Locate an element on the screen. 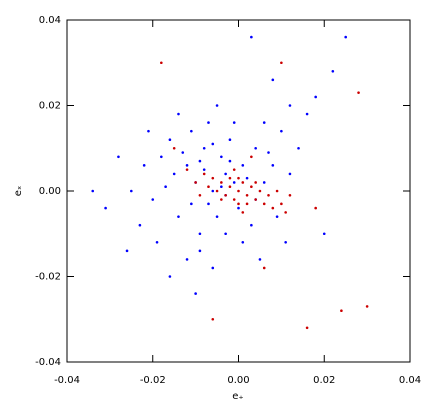 The height and width of the screenshot is (410, 436). y-tick-label: 0.00 is located at coordinates (50, 191).